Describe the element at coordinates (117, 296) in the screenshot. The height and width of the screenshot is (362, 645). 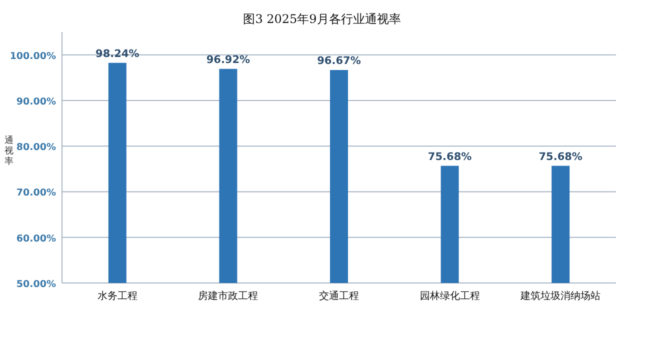
I see `x-tick-label: 水务工程` at that location.